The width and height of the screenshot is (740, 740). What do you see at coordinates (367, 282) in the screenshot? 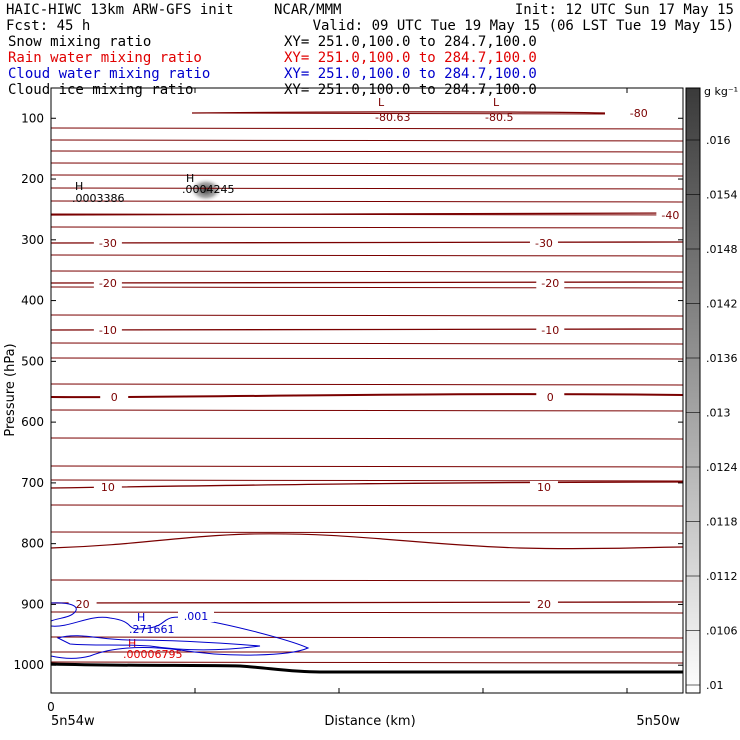
I see `isotherm--20` at bounding box center [367, 282].